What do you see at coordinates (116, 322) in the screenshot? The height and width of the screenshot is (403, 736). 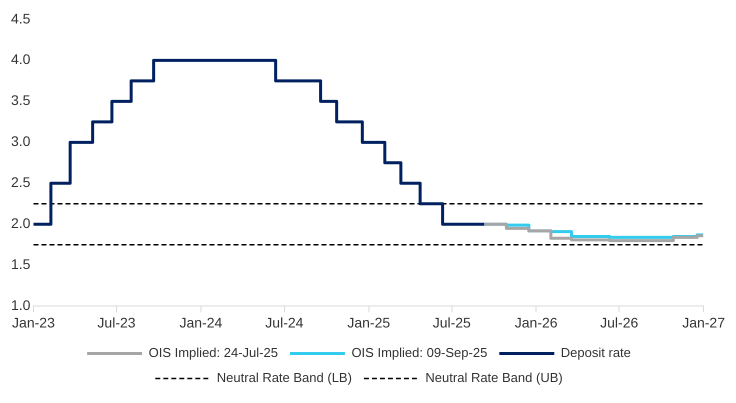 I see `x-tick-label: Jul-23` at bounding box center [116, 322].